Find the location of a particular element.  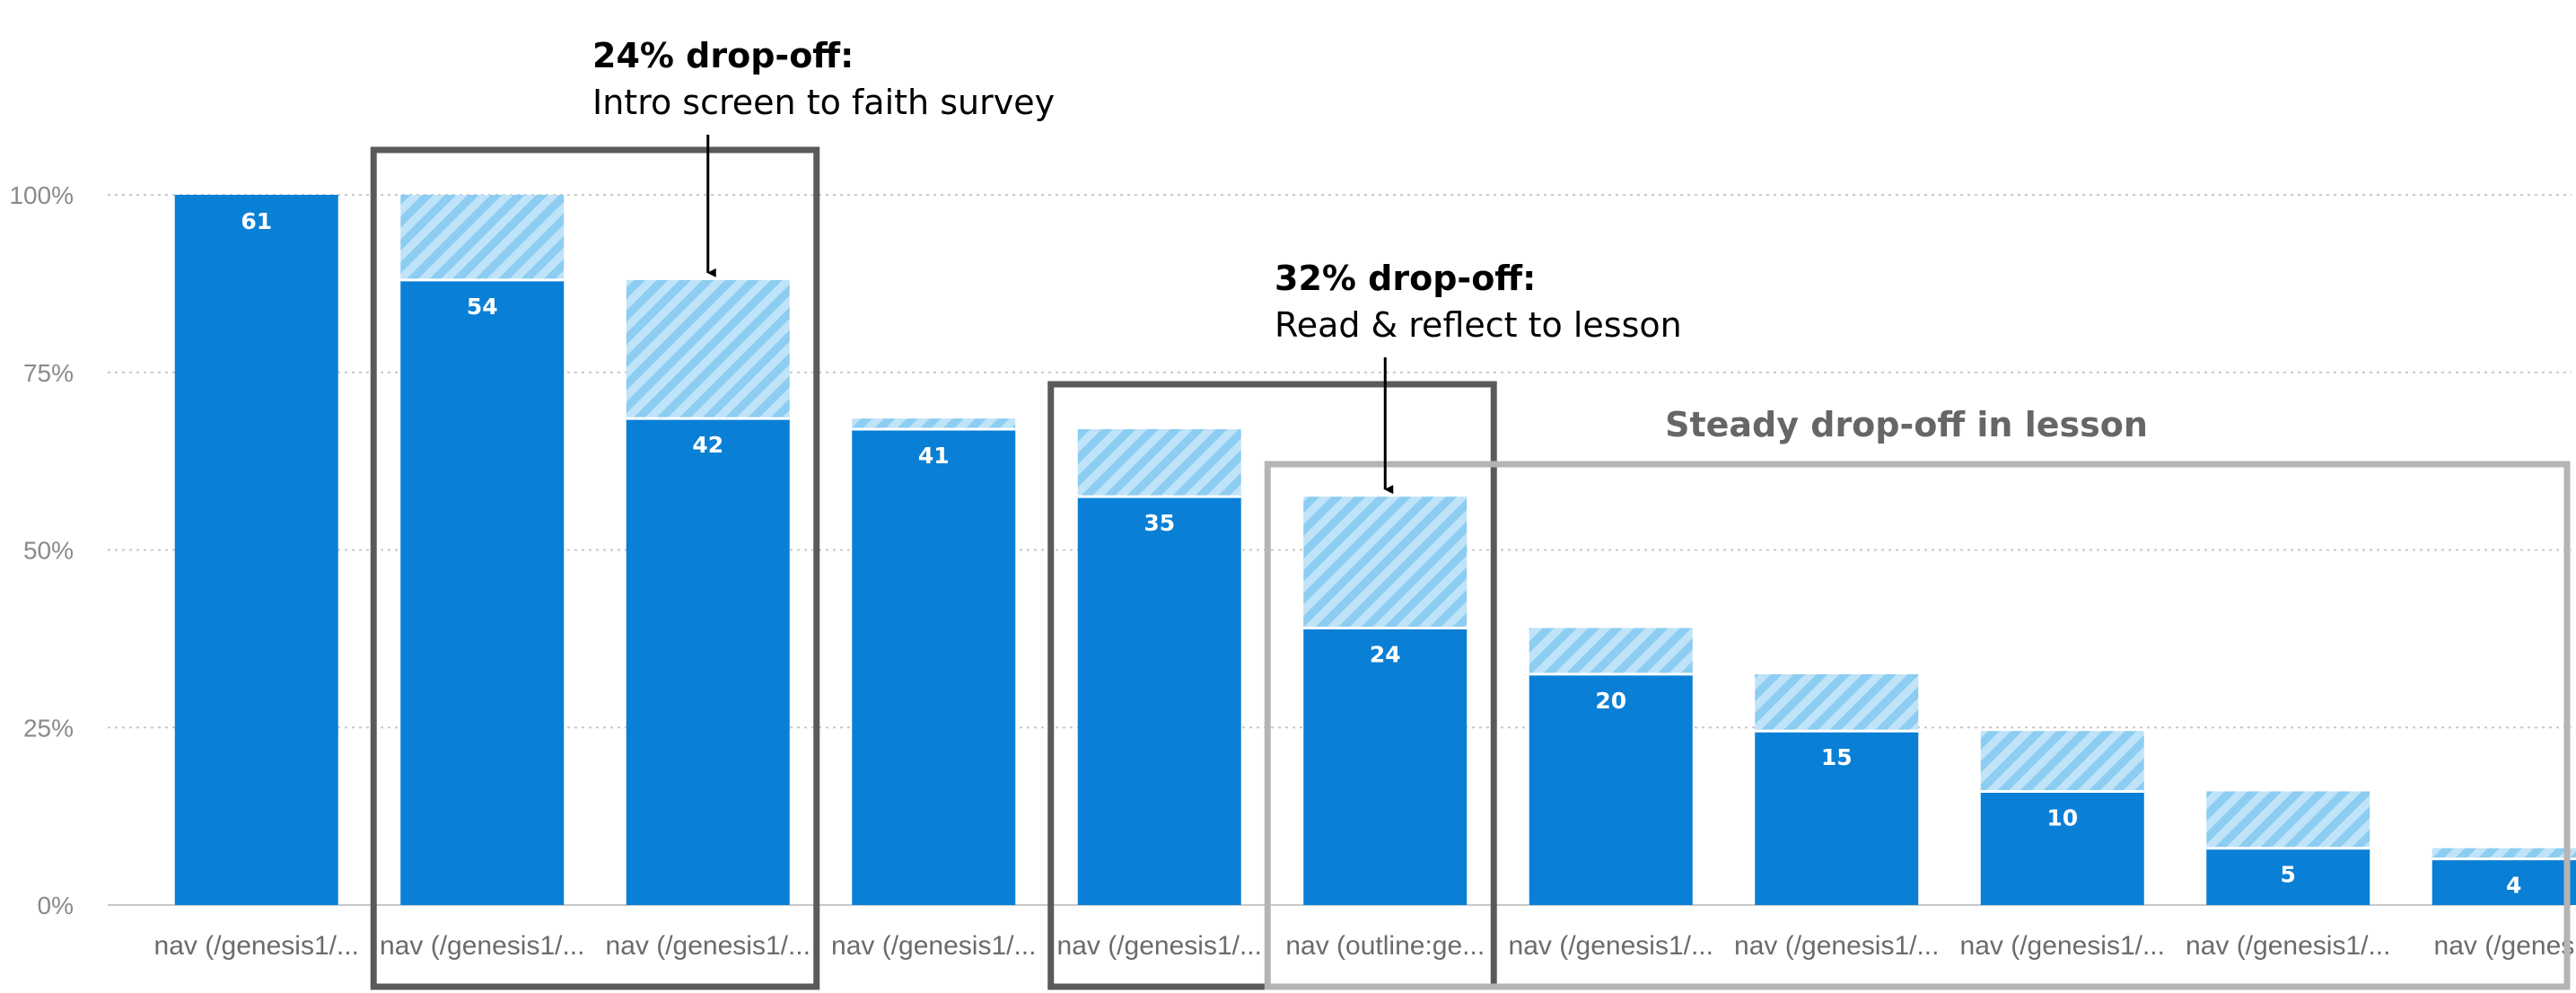

y-tick-label: 75% is located at coordinates (48, 373).